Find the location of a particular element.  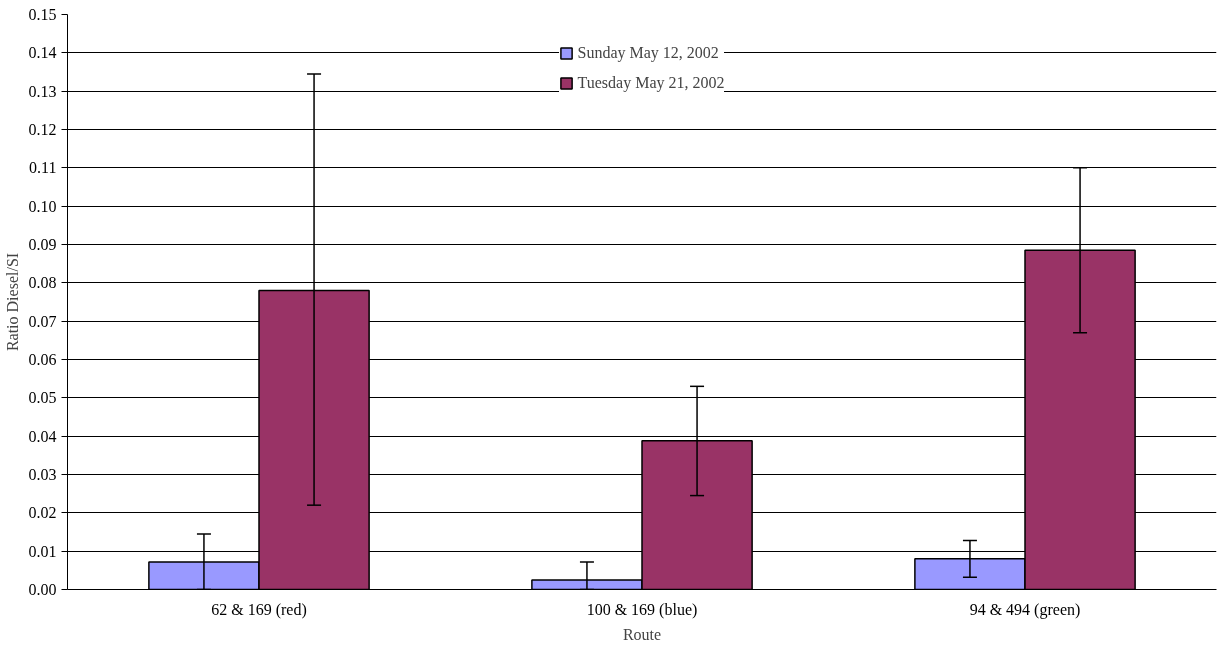

y-tick-label: 0.01 is located at coordinates (42, 551).